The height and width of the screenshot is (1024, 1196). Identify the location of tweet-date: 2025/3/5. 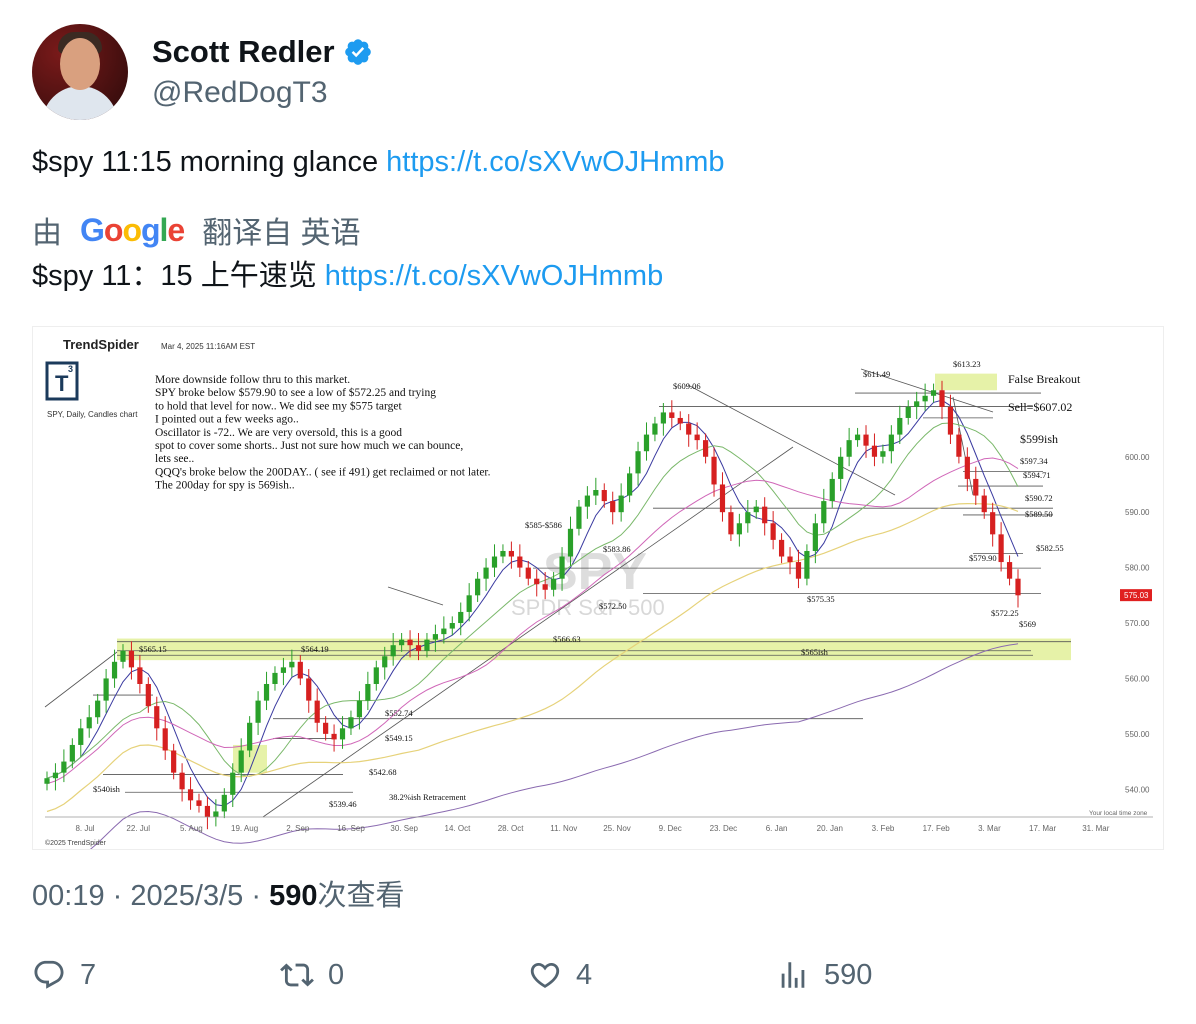
(187, 896).